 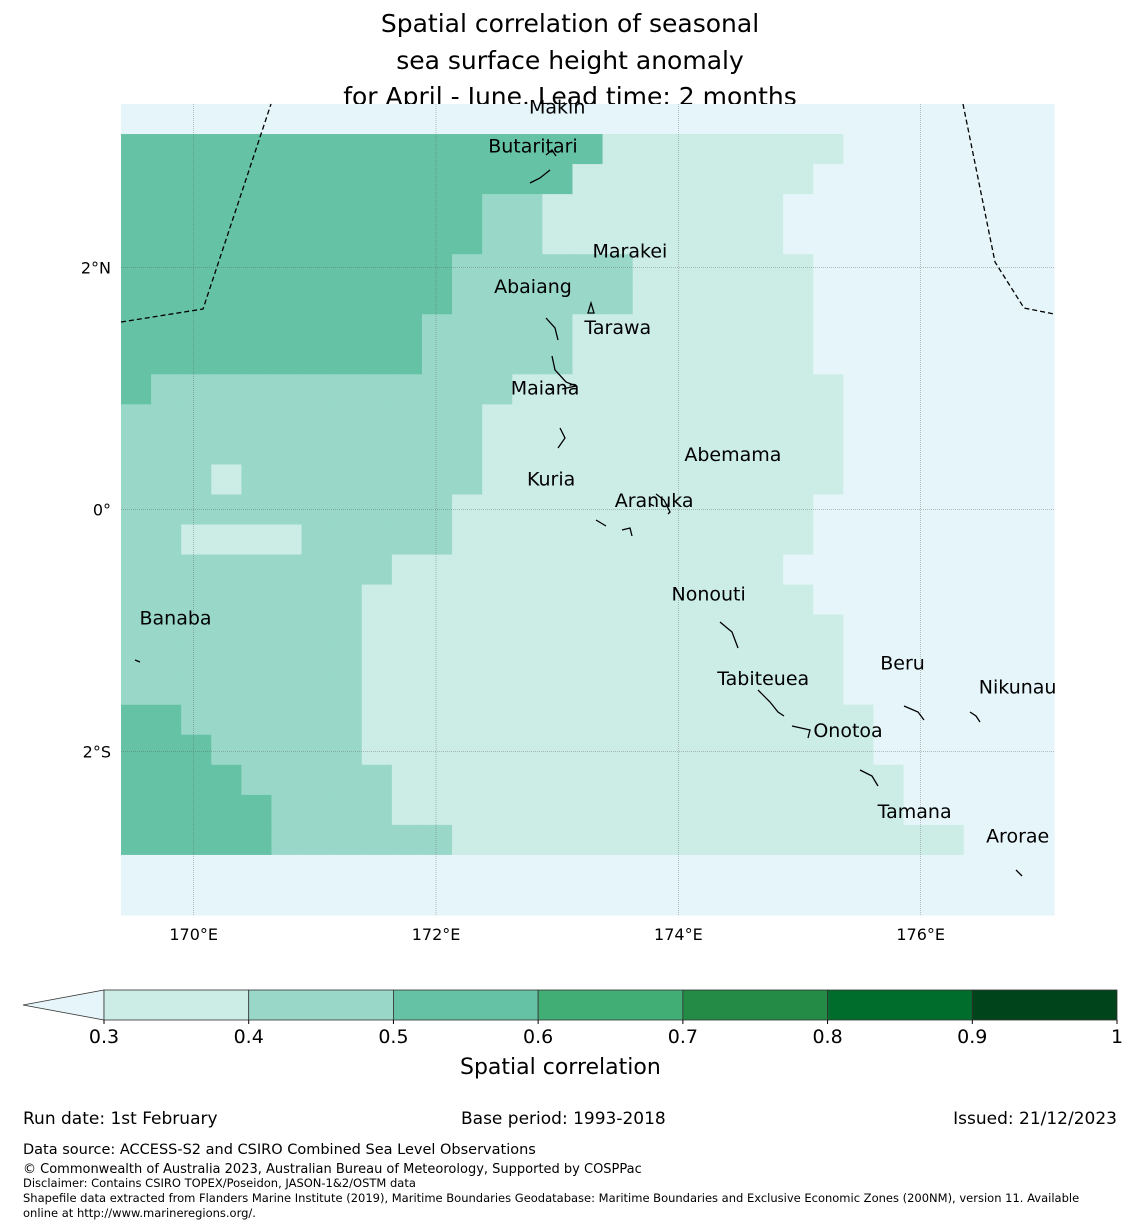 I want to click on place-label: Butaritari, so click(x=532, y=146).